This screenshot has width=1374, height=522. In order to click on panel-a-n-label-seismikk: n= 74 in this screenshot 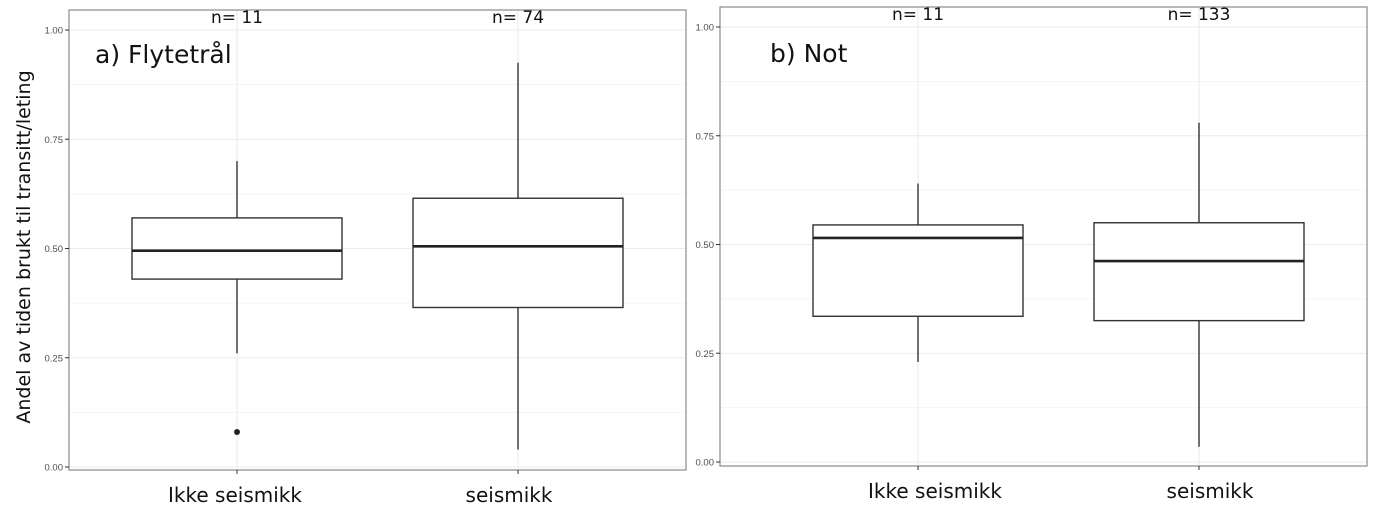, I will do `click(518, 18)`.